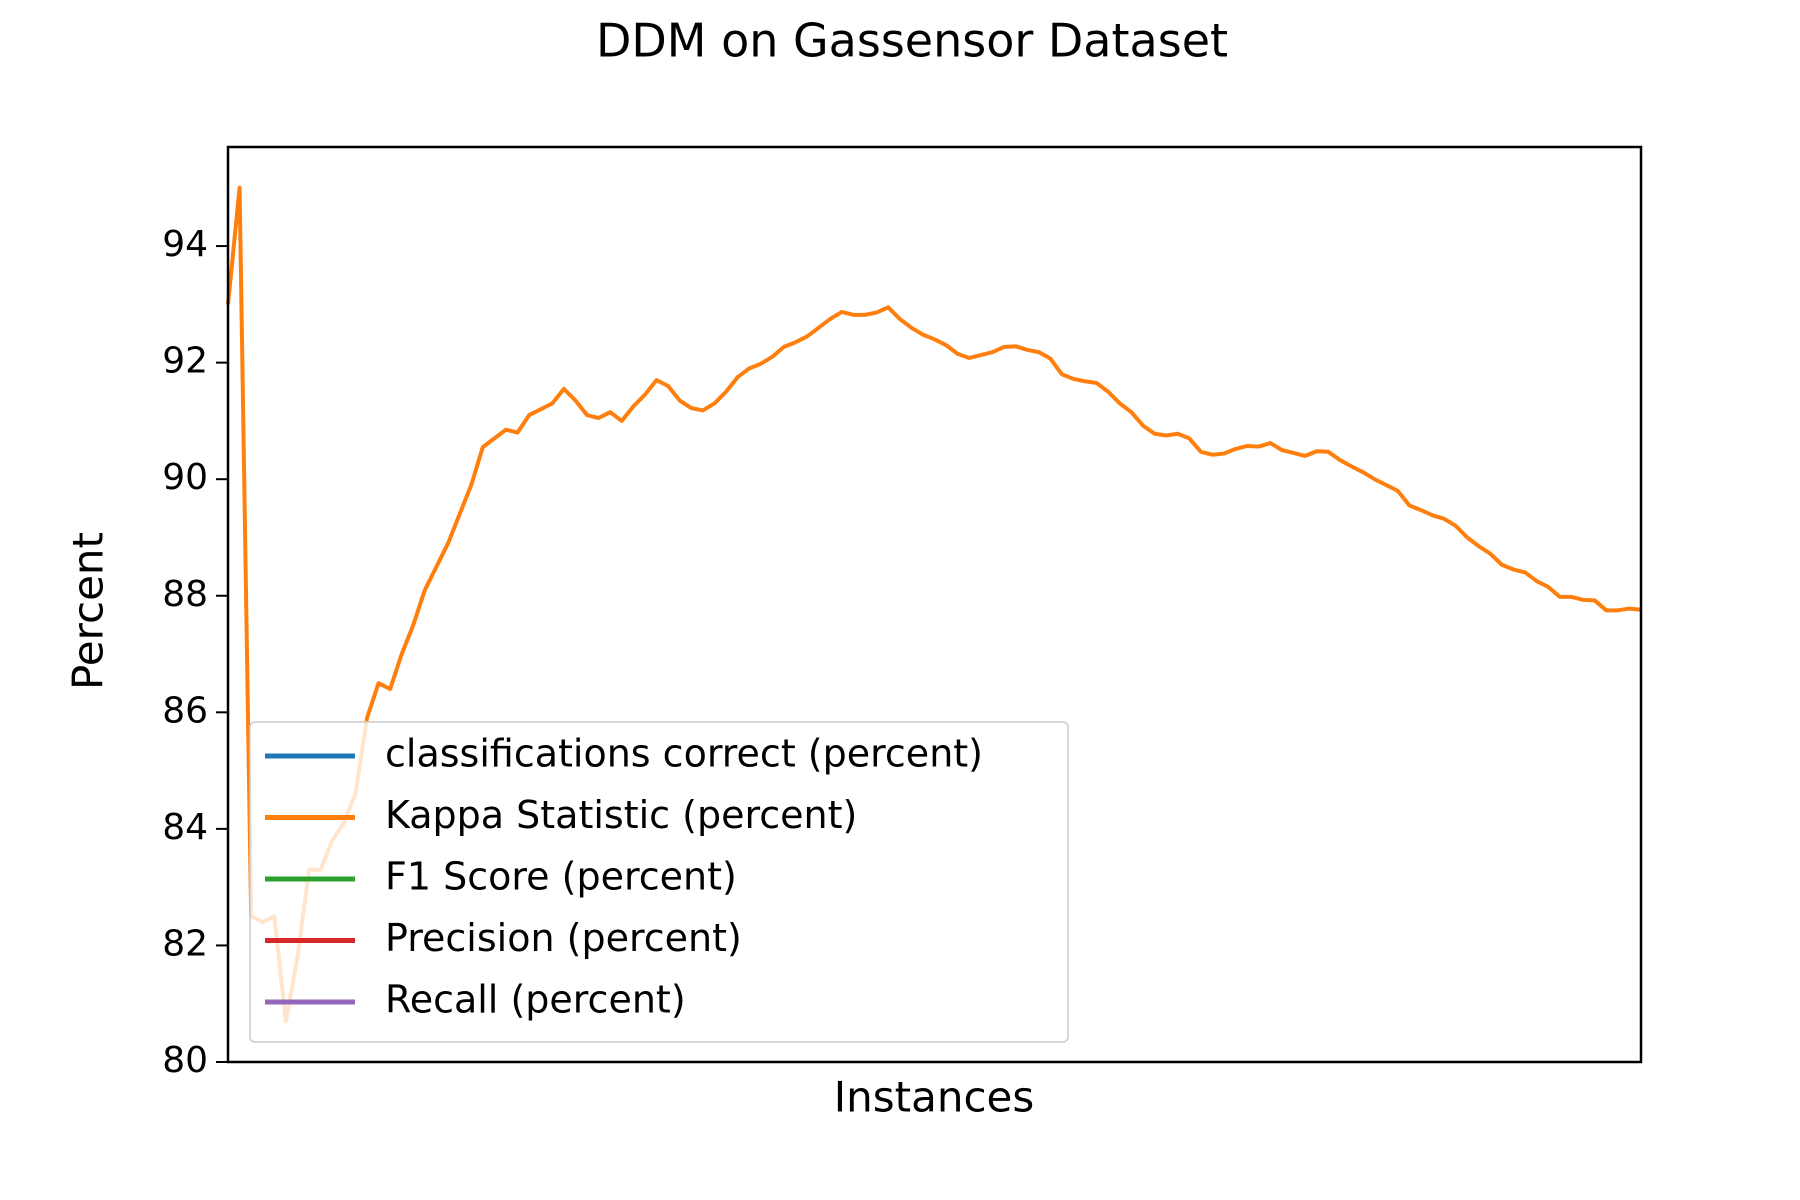  Describe the element at coordinates (185, 477) in the screenshot. I see `y-tick-label: 90` at that location.